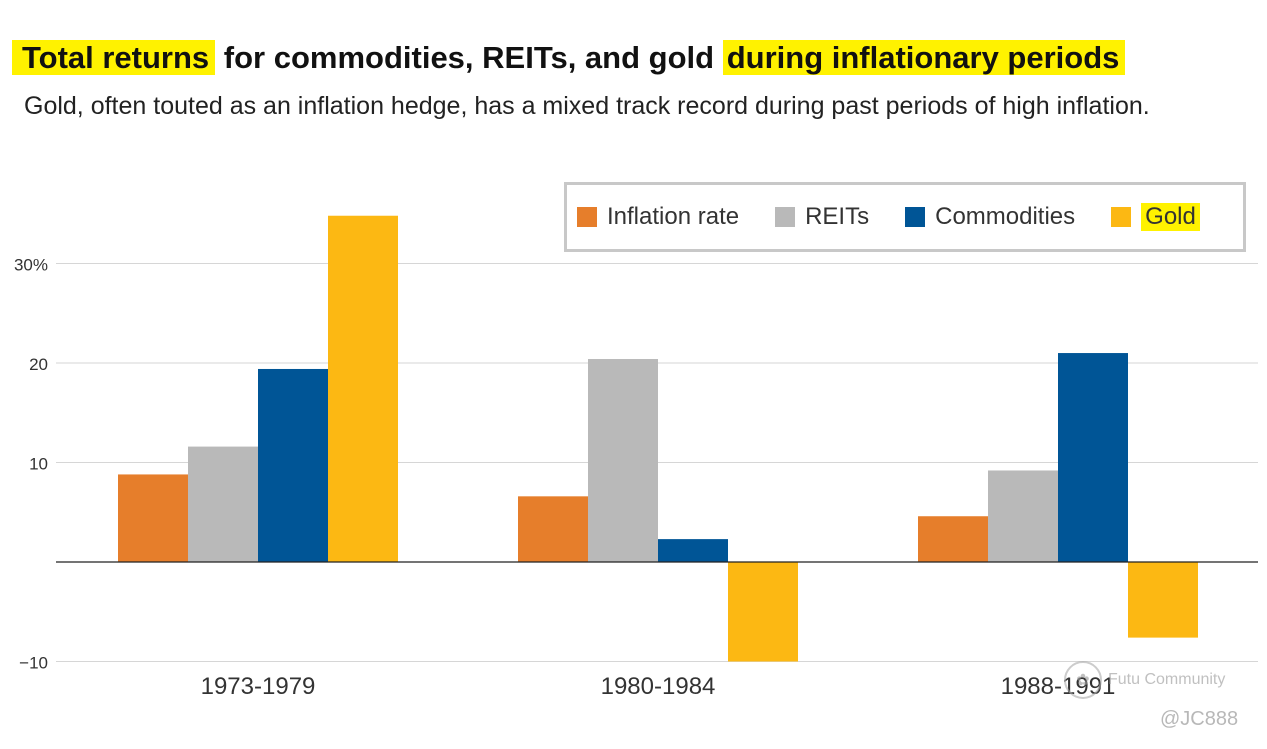  I want to click on chart-legend: Inflation rate REITs Commodities Gold, so click(905, 217).